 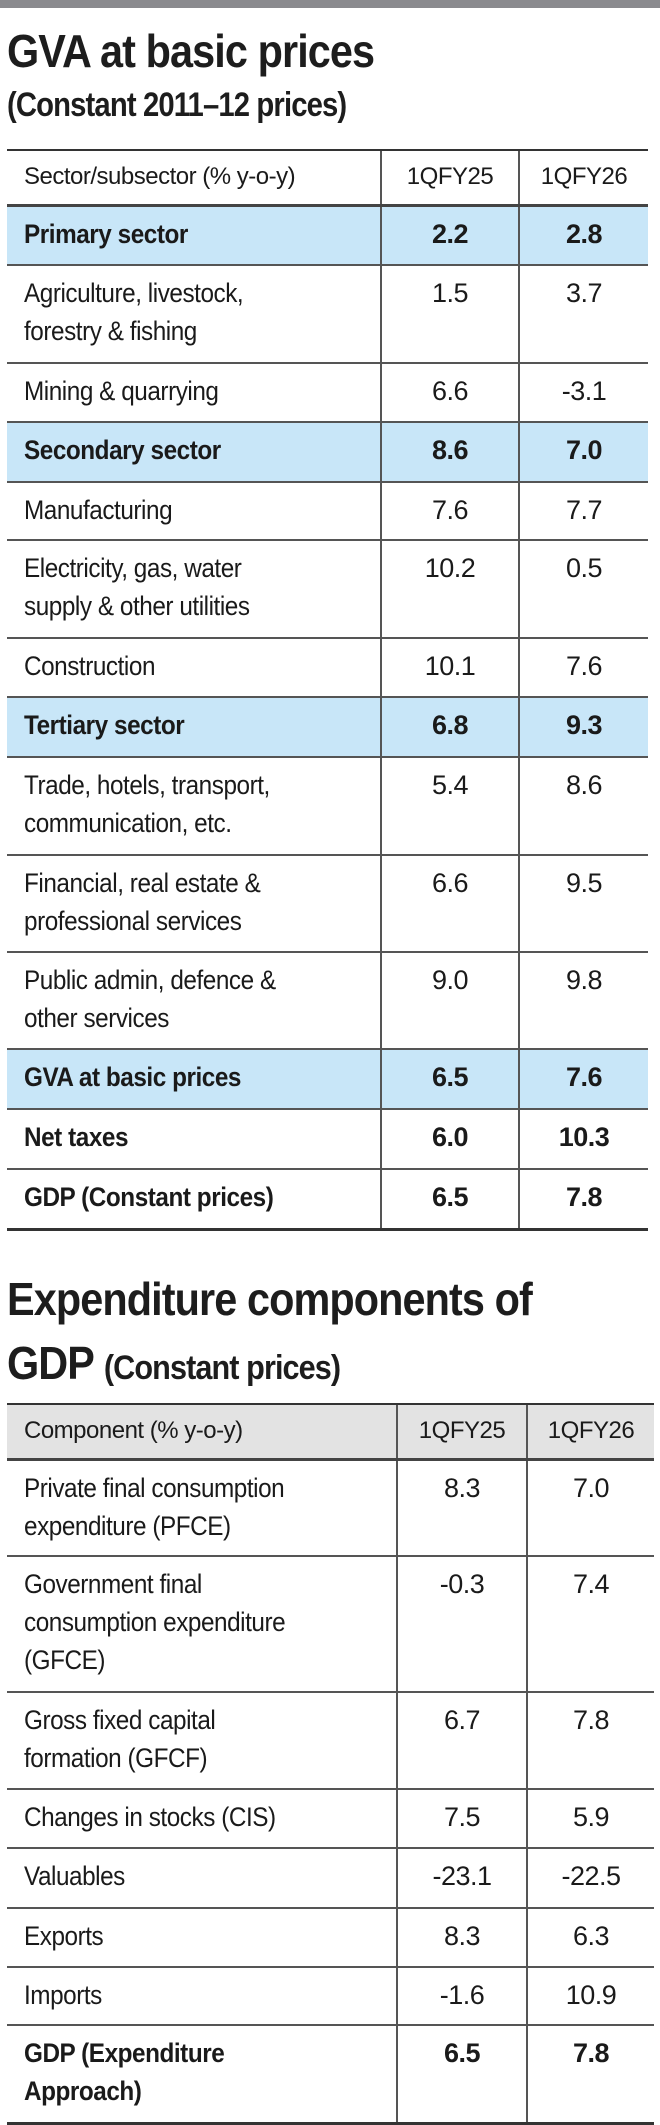 I want to click on table-row: Primary sector 2.2 2.8, so click(x=327, y=234).